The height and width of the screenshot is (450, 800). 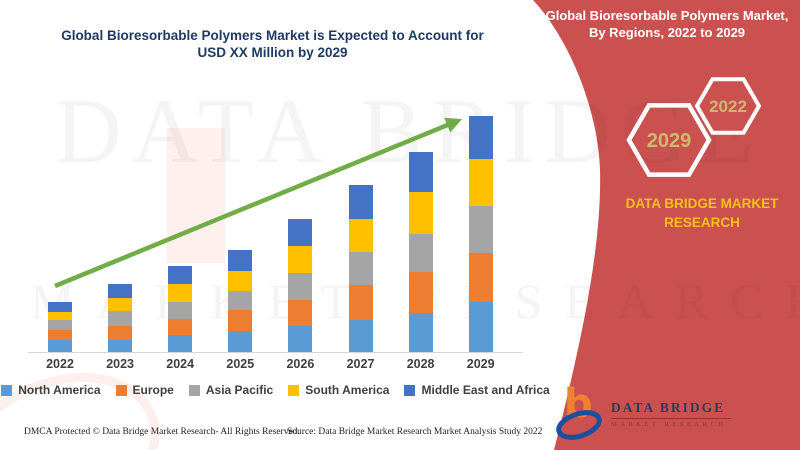 I want to click on logo-swoosh-icon, so click(x=579, y=425).